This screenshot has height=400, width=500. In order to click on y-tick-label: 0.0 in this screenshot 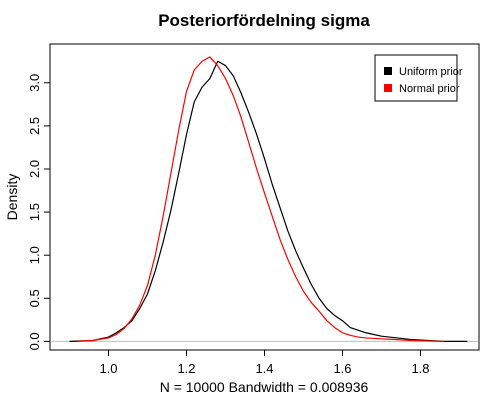, I will do `click(34, 341)`.